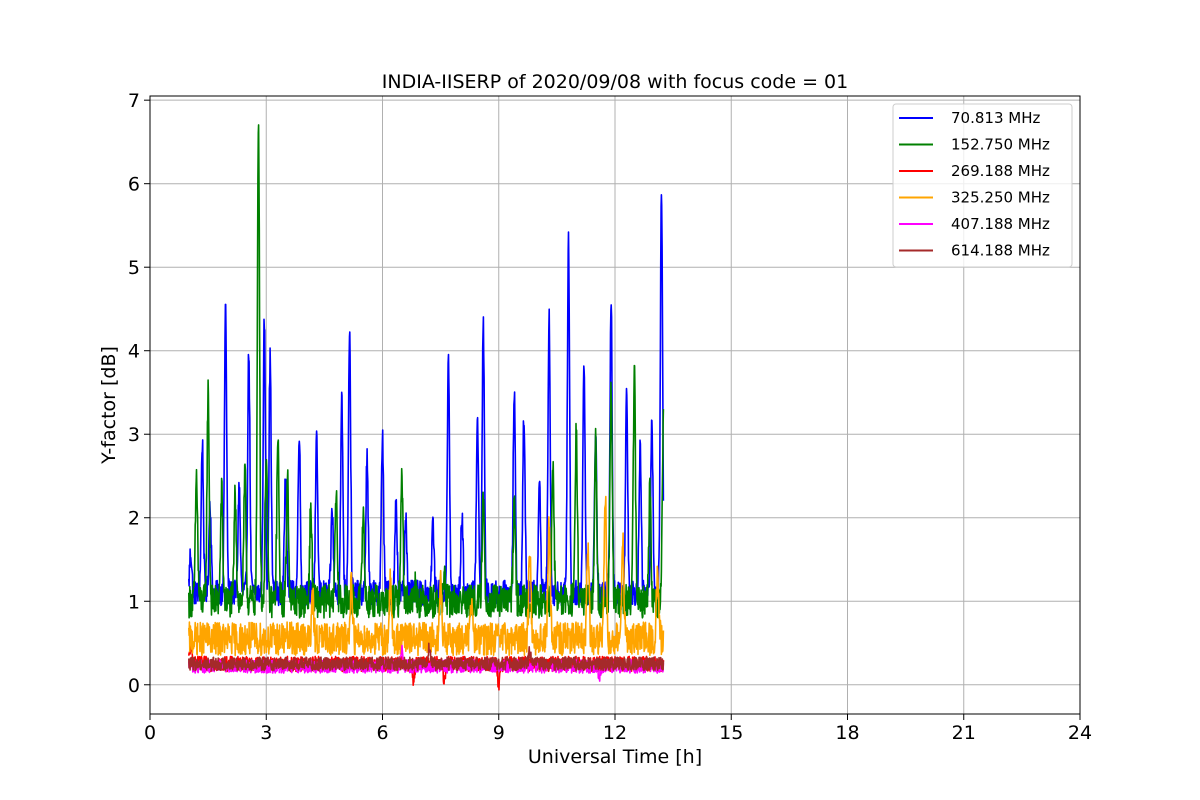 The image size is (1200, 800). What do you see at coordinates (134, 352) in the screenshot?
I see `y-tick-label: 4` at bounding box center [134, 352].